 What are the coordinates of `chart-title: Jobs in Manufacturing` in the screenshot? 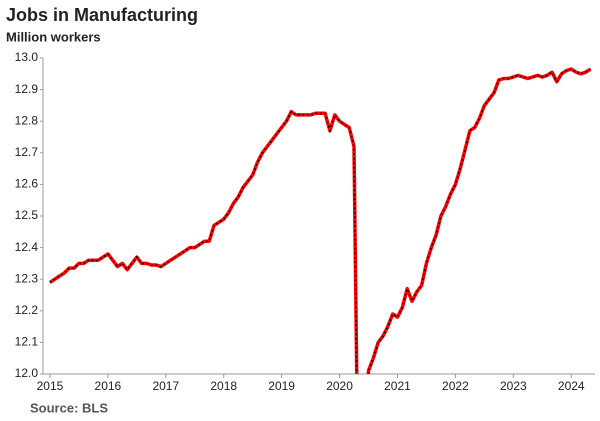 It's located at (102, 15).